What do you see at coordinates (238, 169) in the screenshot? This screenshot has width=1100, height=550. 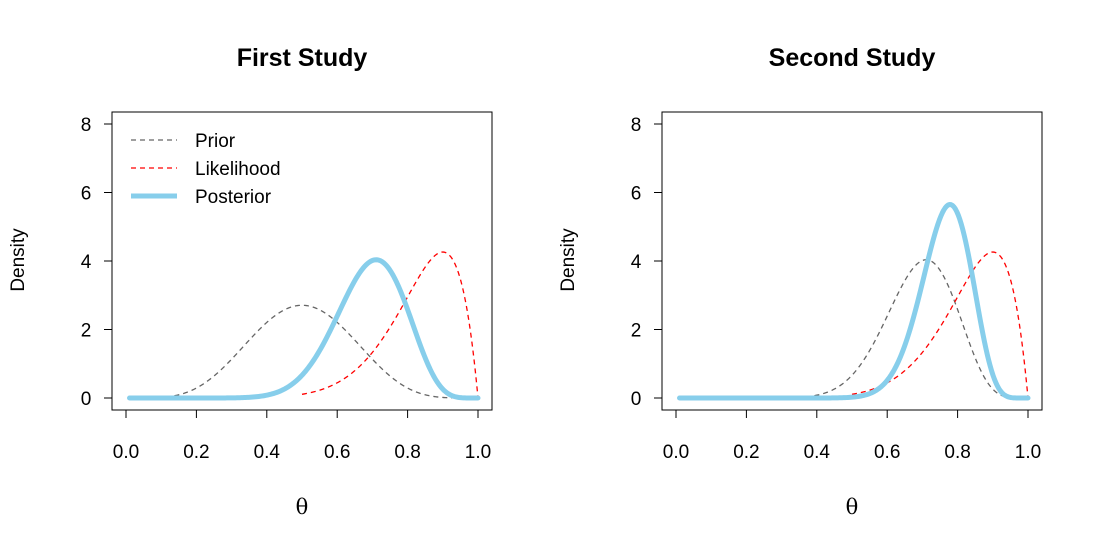 I see `legend-label-likelihood: Likelihood` at bounding box center [238, 169].